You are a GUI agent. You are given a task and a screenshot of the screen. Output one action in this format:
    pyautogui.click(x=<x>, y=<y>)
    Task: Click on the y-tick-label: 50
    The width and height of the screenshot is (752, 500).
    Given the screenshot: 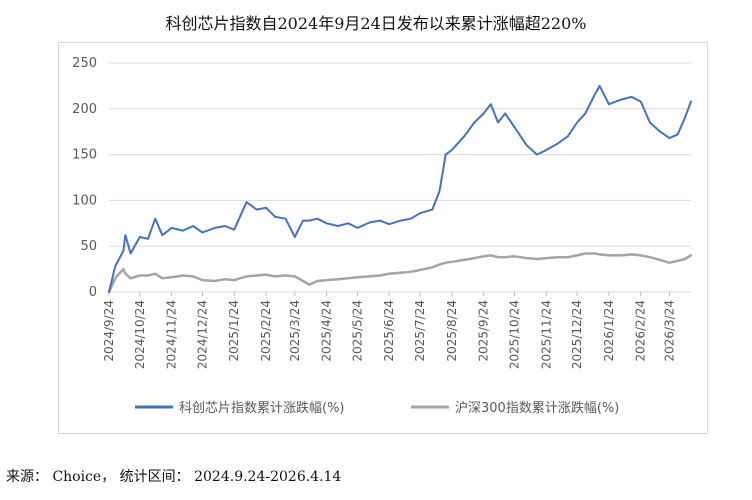 What is the action you would take?
    pyautogui.click(x=88, y=246)
    